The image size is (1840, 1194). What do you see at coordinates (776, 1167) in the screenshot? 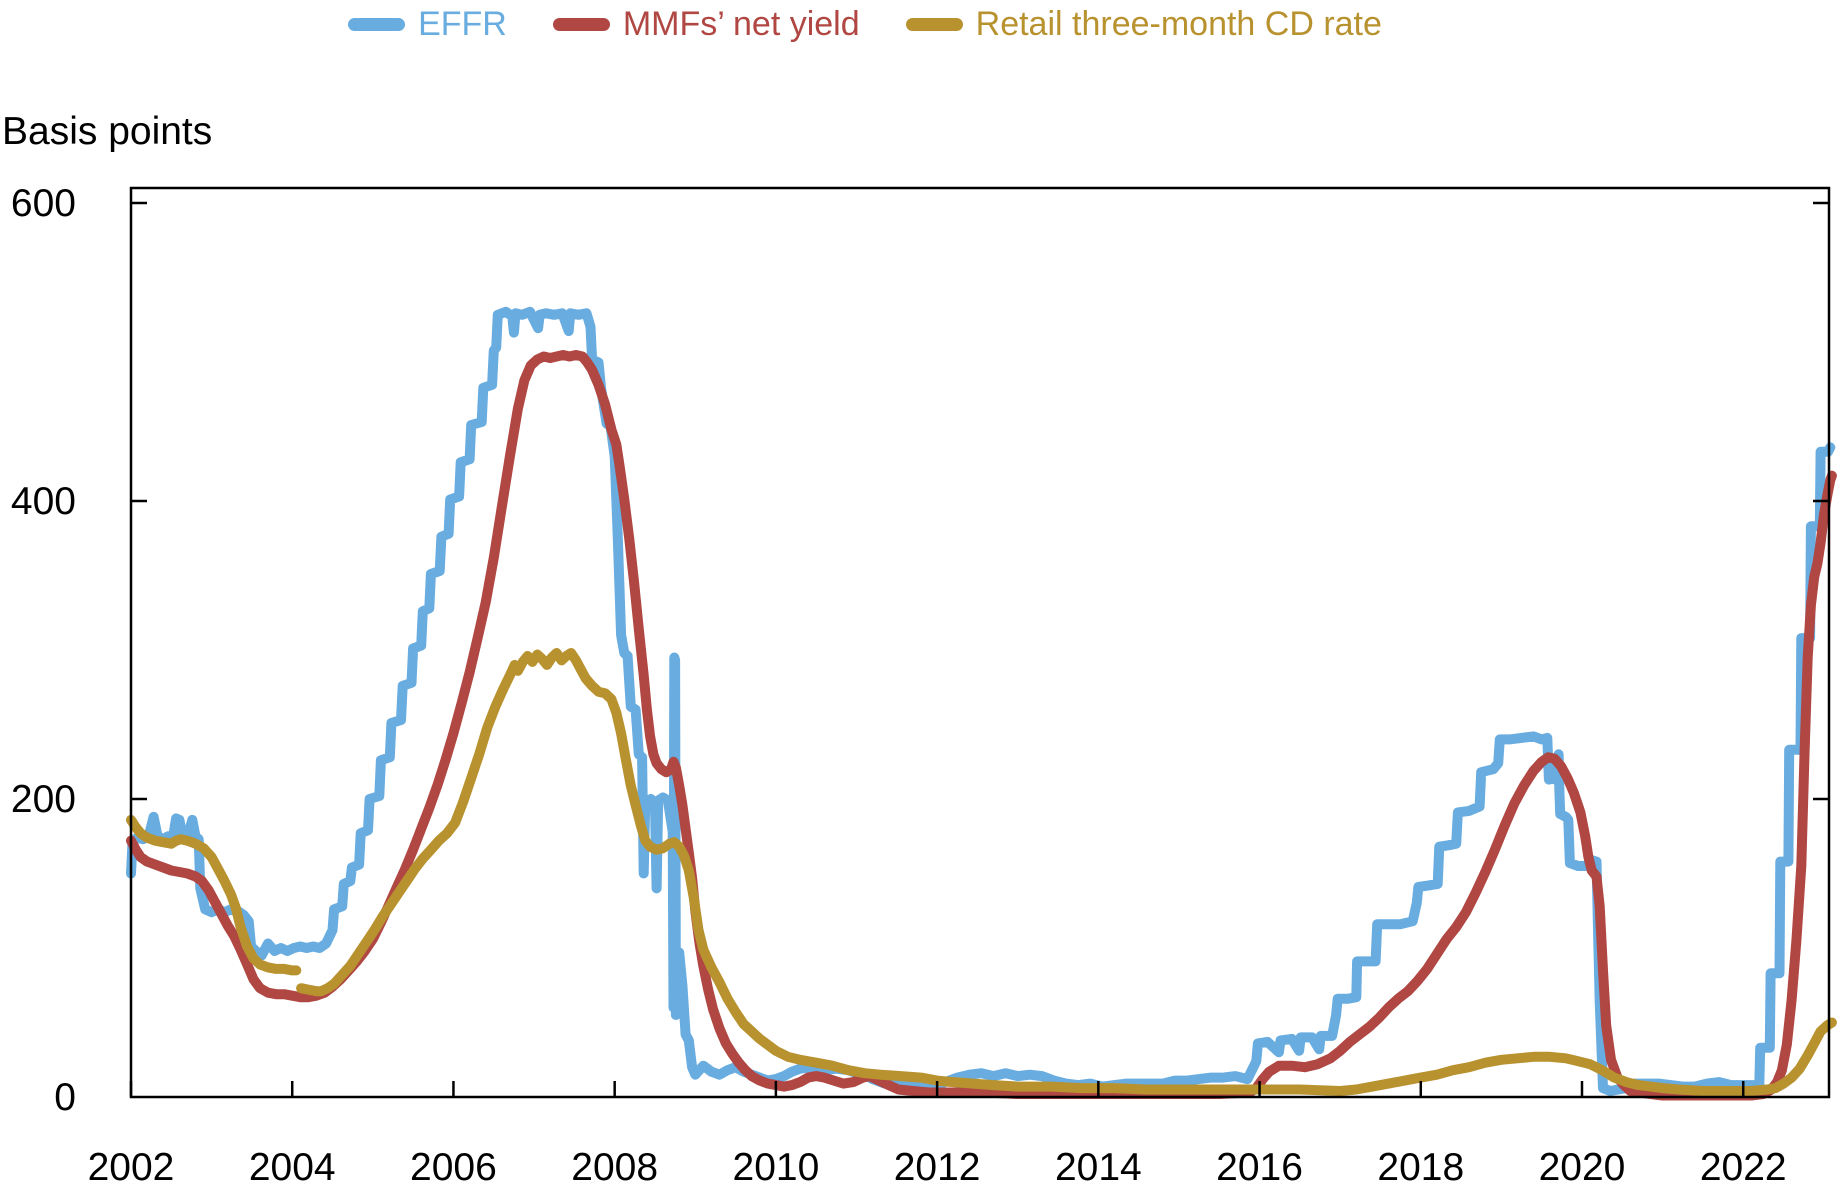
I see `x-tick-label: 2010` at bounding box center [776, 1167].